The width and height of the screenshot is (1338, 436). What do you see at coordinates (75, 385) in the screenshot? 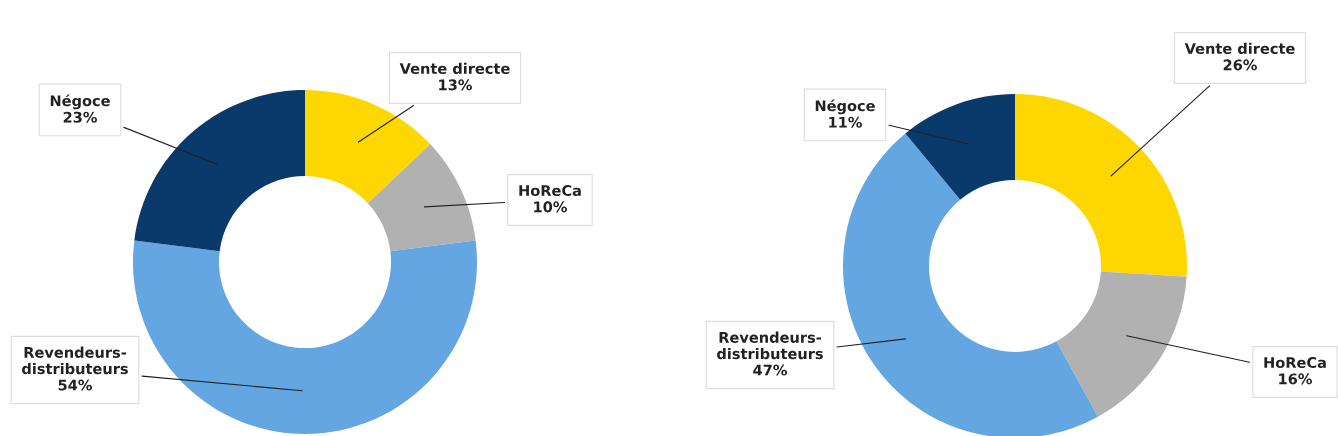
I see `data-label: 54%` at bounding box center [75, 385].